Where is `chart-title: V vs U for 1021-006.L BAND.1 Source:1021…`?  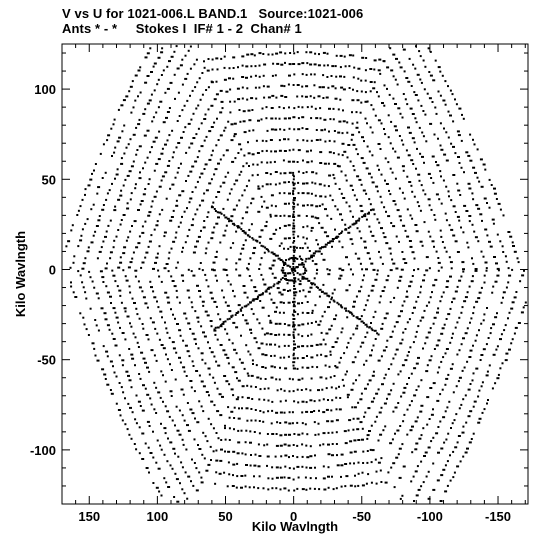 chart-title: V vs U for 1021-006.L BAND.1 Source:1021… is located at coordinates (213, 13).